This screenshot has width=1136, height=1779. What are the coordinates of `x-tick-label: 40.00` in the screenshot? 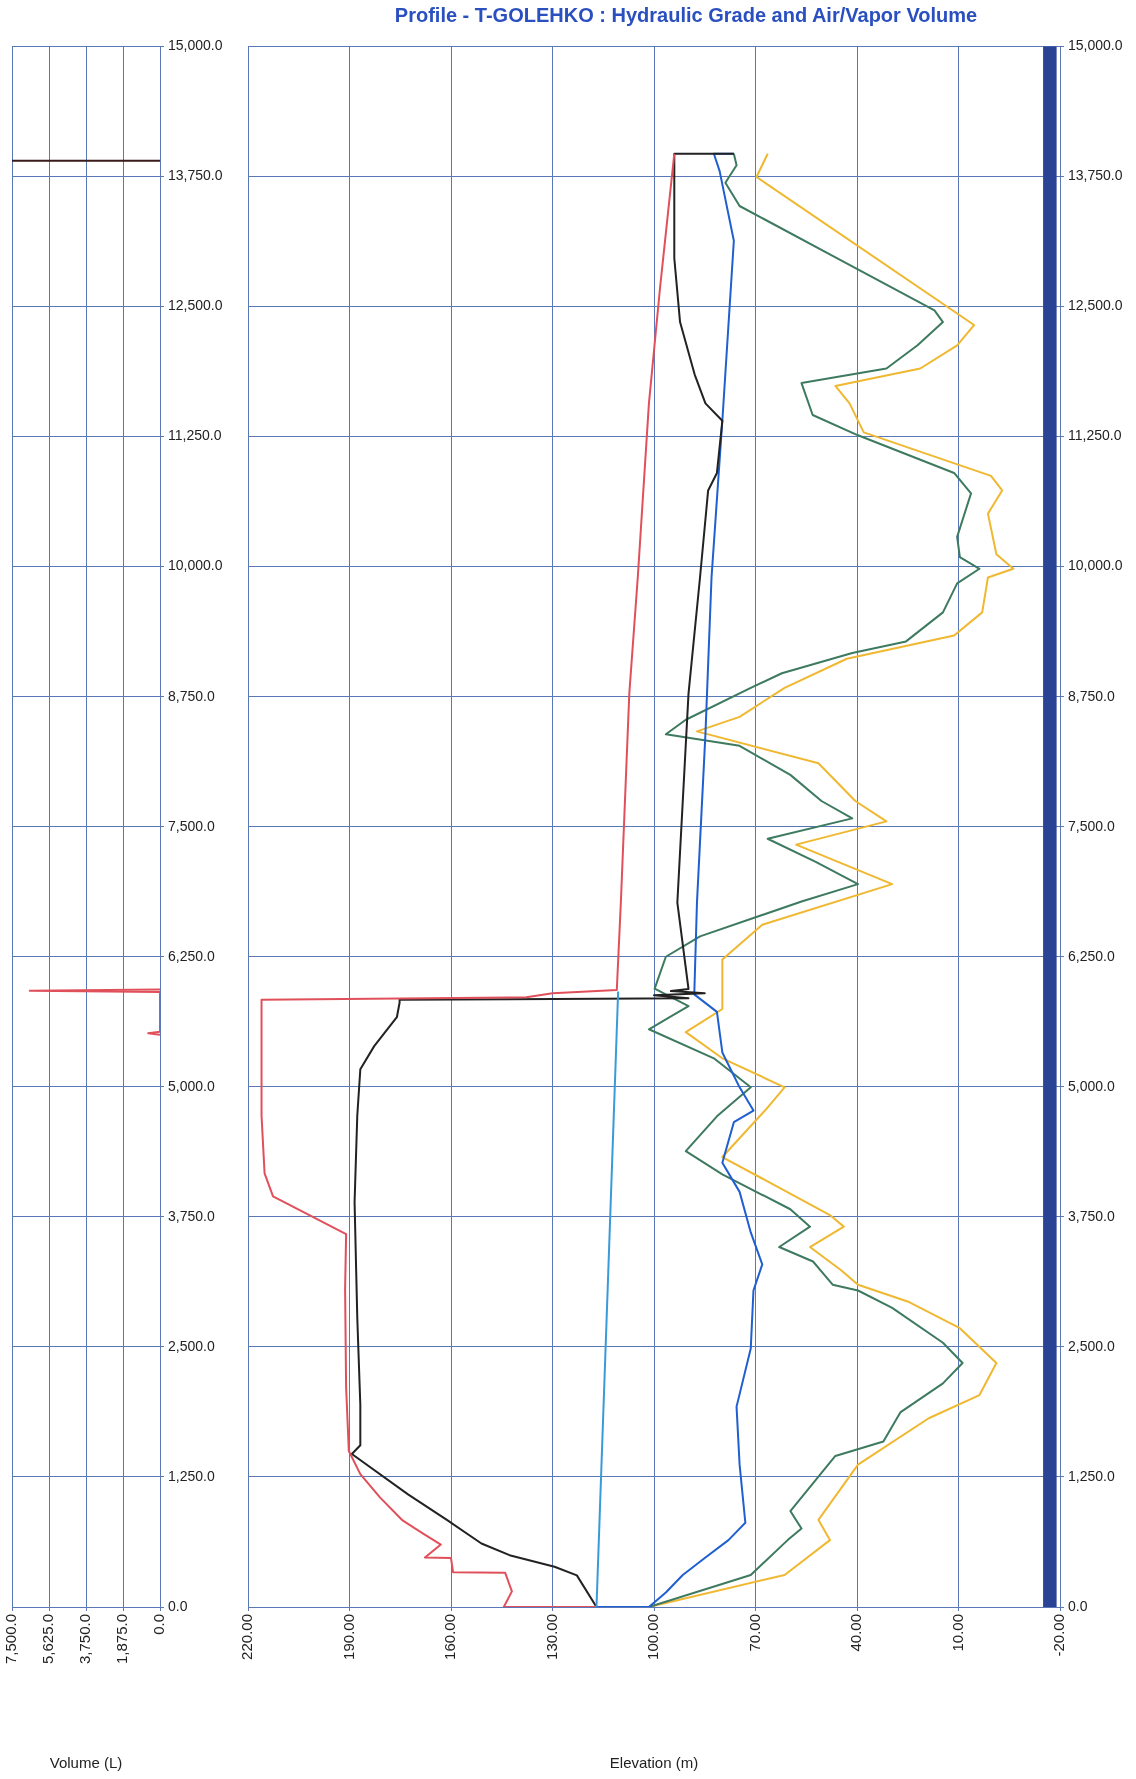 It's located at (856, 1633).